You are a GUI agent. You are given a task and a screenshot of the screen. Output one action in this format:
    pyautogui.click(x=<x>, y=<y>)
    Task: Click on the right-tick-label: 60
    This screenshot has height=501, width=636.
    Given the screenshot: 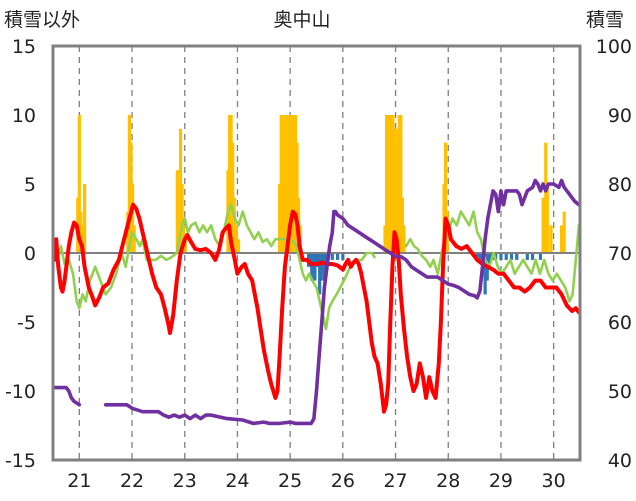 What is the action you would take?
    pyautogui.click(x=620, y=323)
    